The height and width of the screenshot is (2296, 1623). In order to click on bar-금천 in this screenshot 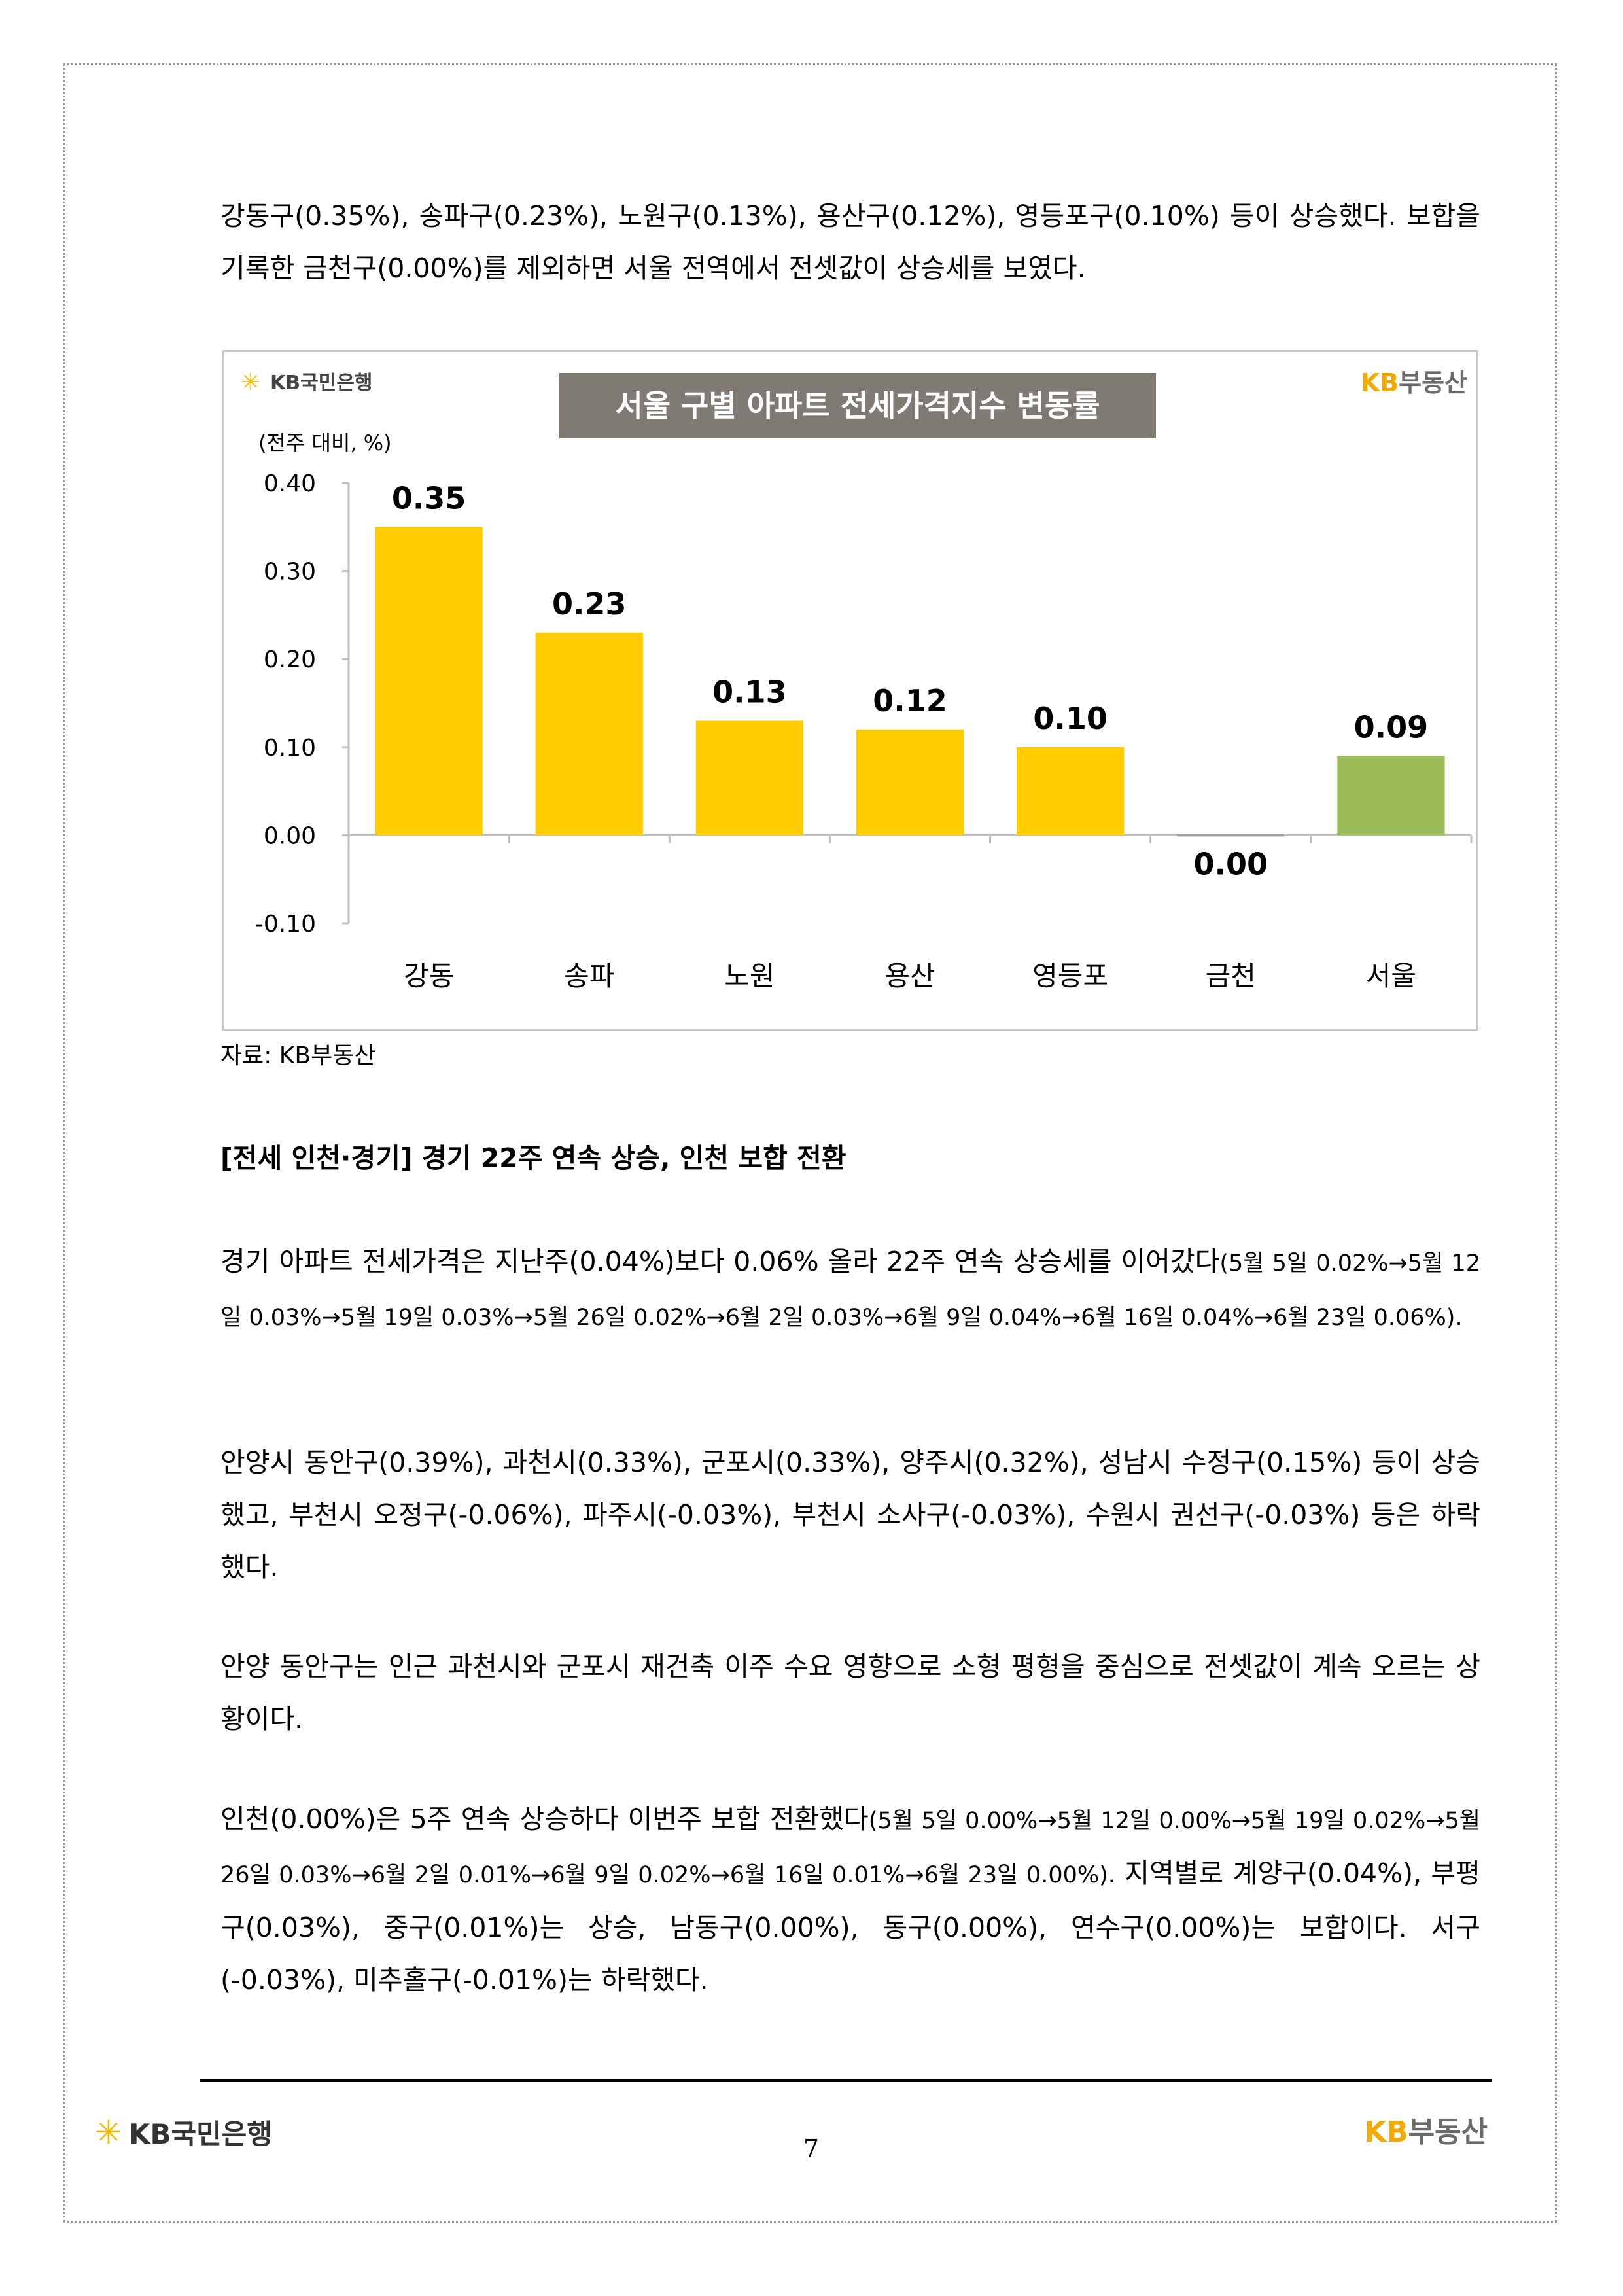, I will do `click(1231, 836)`.